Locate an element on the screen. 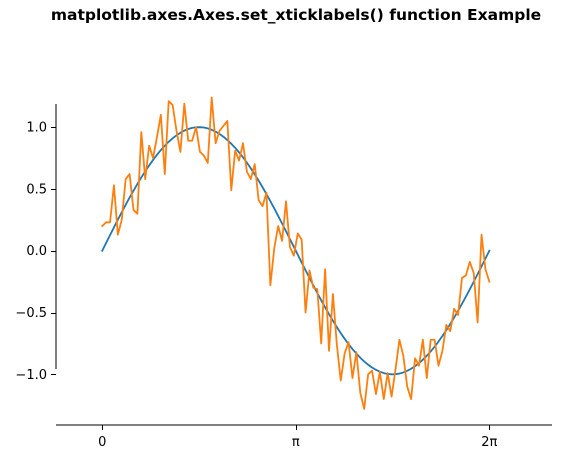  y-tick-label-1: −0.5 is located at coordinates (31, 313).